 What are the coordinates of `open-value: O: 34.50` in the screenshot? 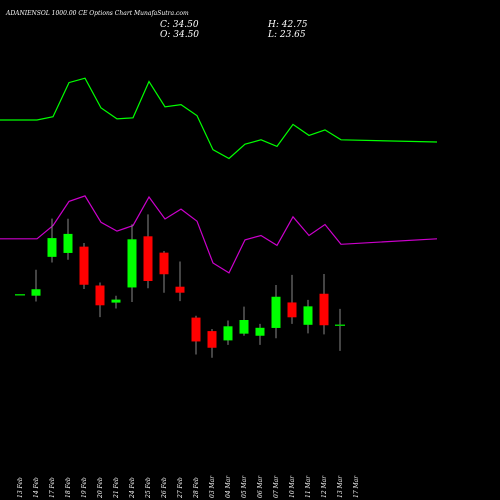 It's located at (180, 35).